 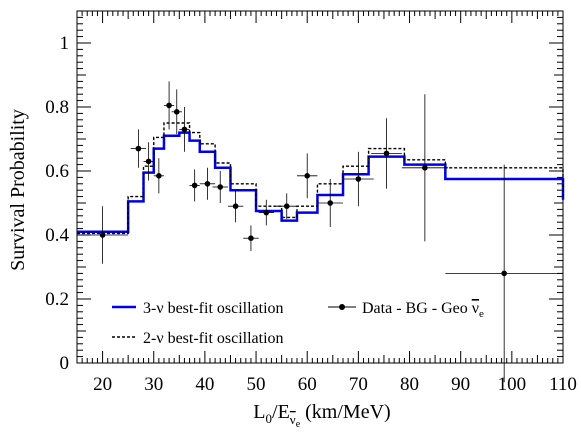 I want to click on x-tick-label: 70, so click(x=358, y=384).